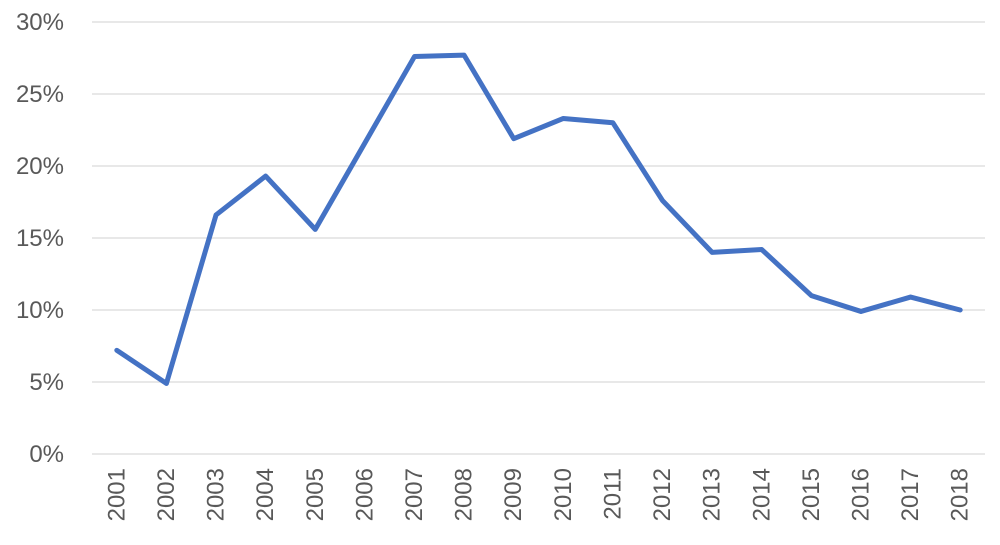  Describe the element at coordinates (40, 94) in the screenshot. I see `y-tick-label: 25%` at that location.